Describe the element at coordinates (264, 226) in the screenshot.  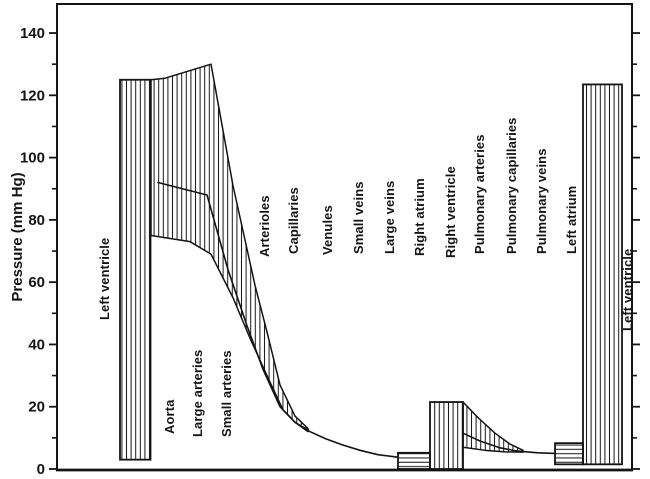
I see `segment-label-5: Arterioles` at that location.